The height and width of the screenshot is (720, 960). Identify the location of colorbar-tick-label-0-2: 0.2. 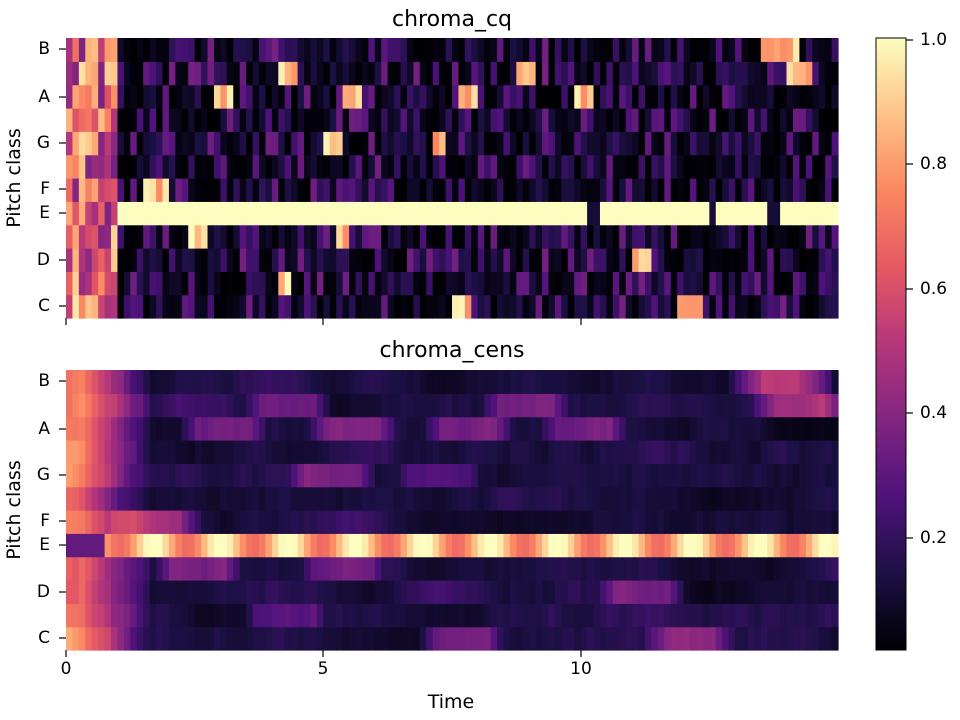
(933, 538).